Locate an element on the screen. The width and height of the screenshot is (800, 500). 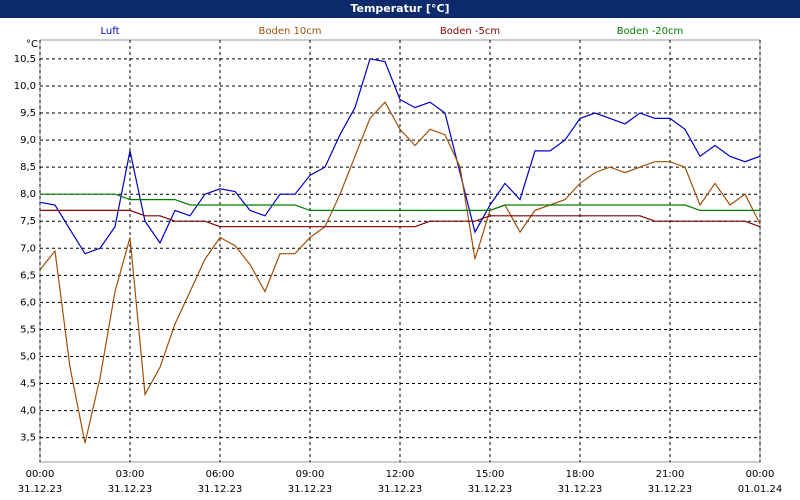
title-bar is located at coordinates (400, 9).